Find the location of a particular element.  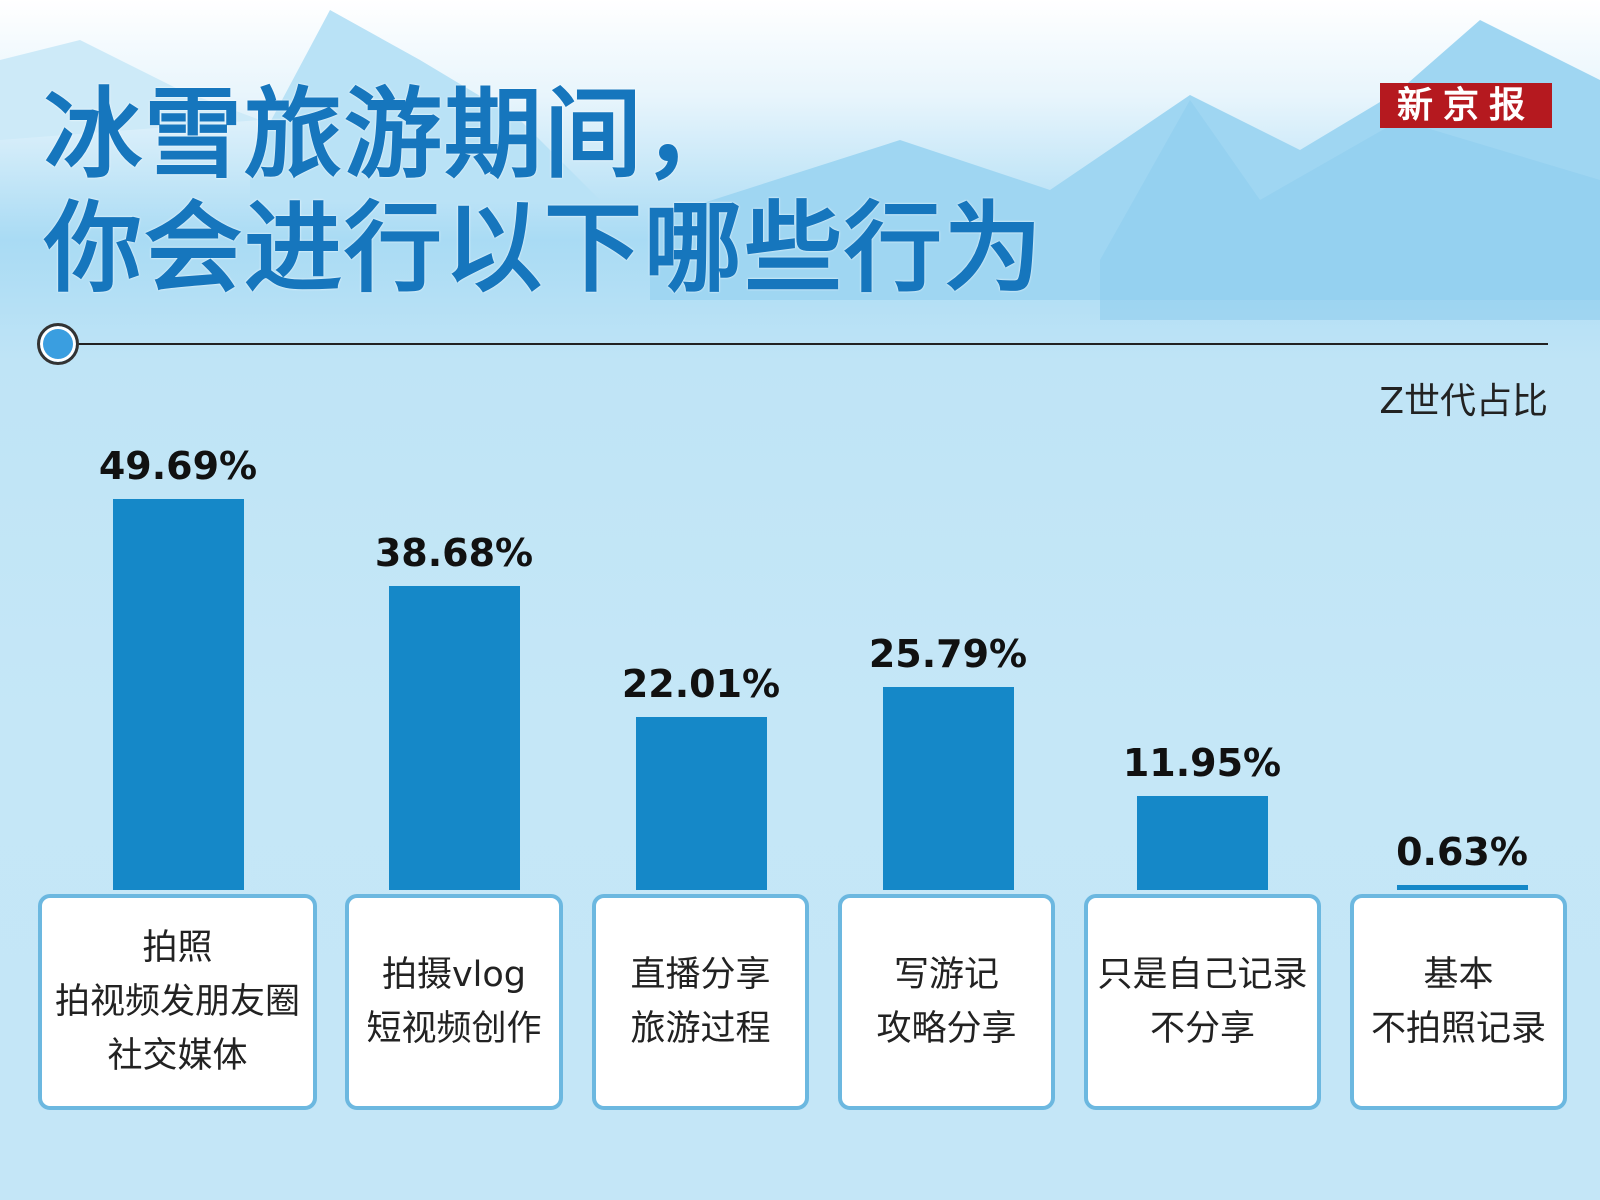

category-label-line: 短视频创作 is located at coordinates (454, 1029).